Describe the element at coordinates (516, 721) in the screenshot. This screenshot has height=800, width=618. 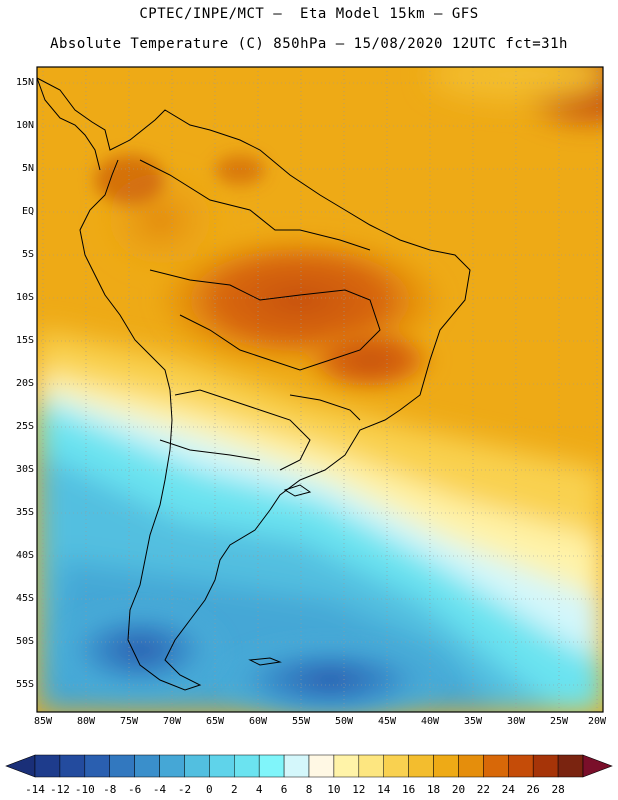
I see `lon-label: 30W` at that location.